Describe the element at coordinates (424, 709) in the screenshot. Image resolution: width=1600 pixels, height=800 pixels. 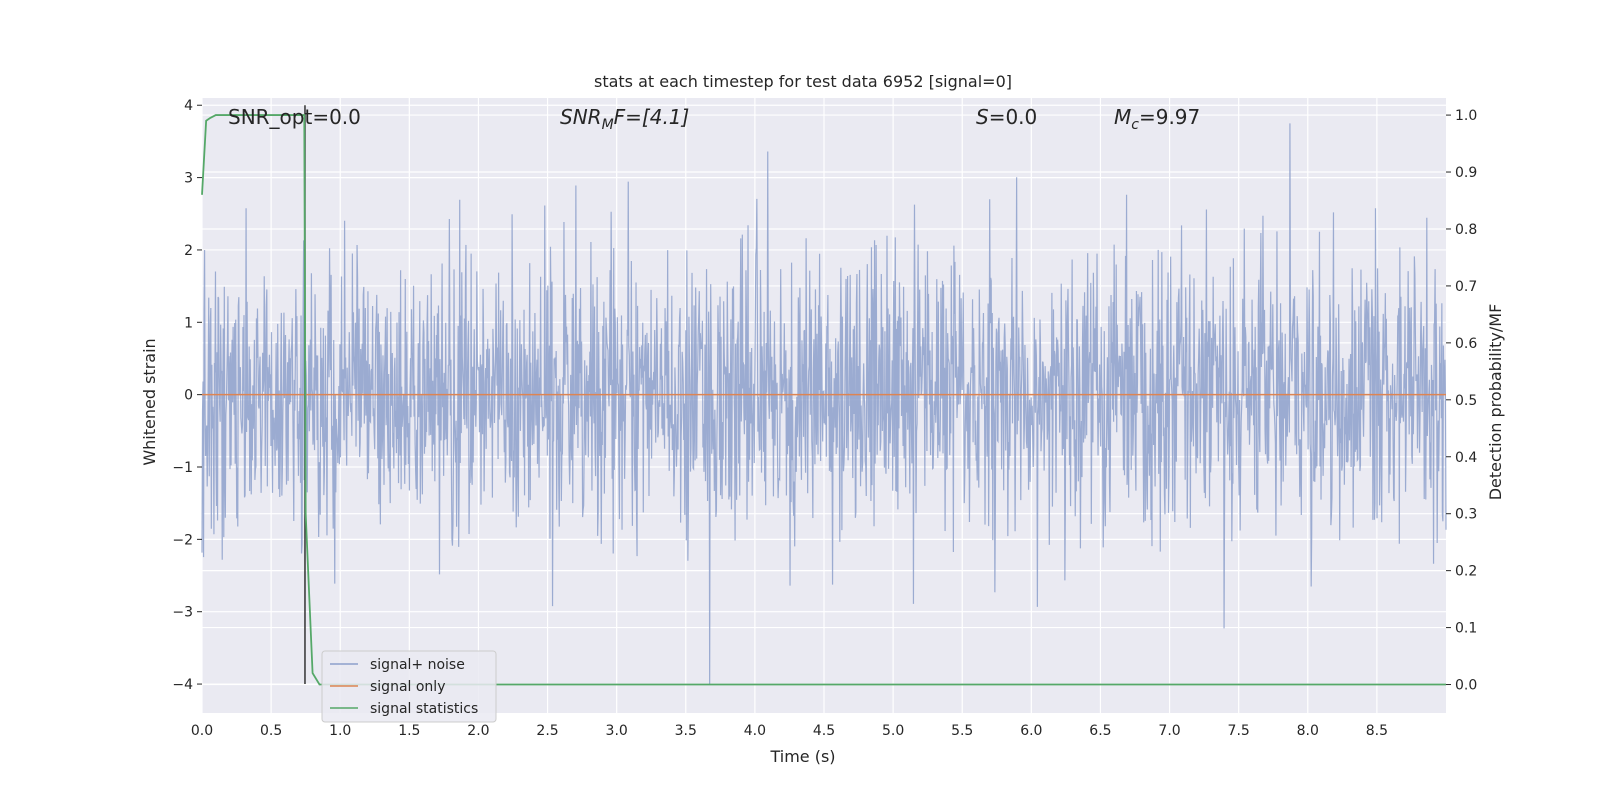
I see `legend-label-signal-statistics: signal statistics` at that location.